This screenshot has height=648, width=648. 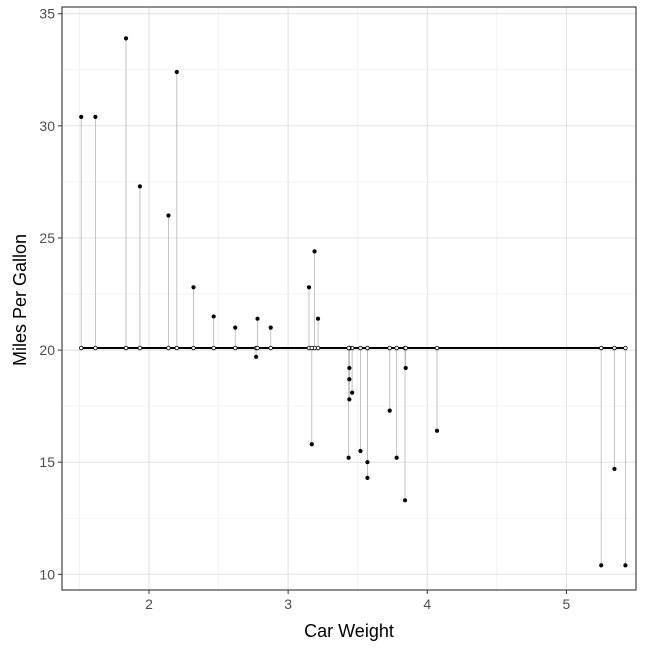 What do you see at coordinates (47, 126) in the screenshot?
I see `y-tick-label: 30` at bounding box center [47, 126].